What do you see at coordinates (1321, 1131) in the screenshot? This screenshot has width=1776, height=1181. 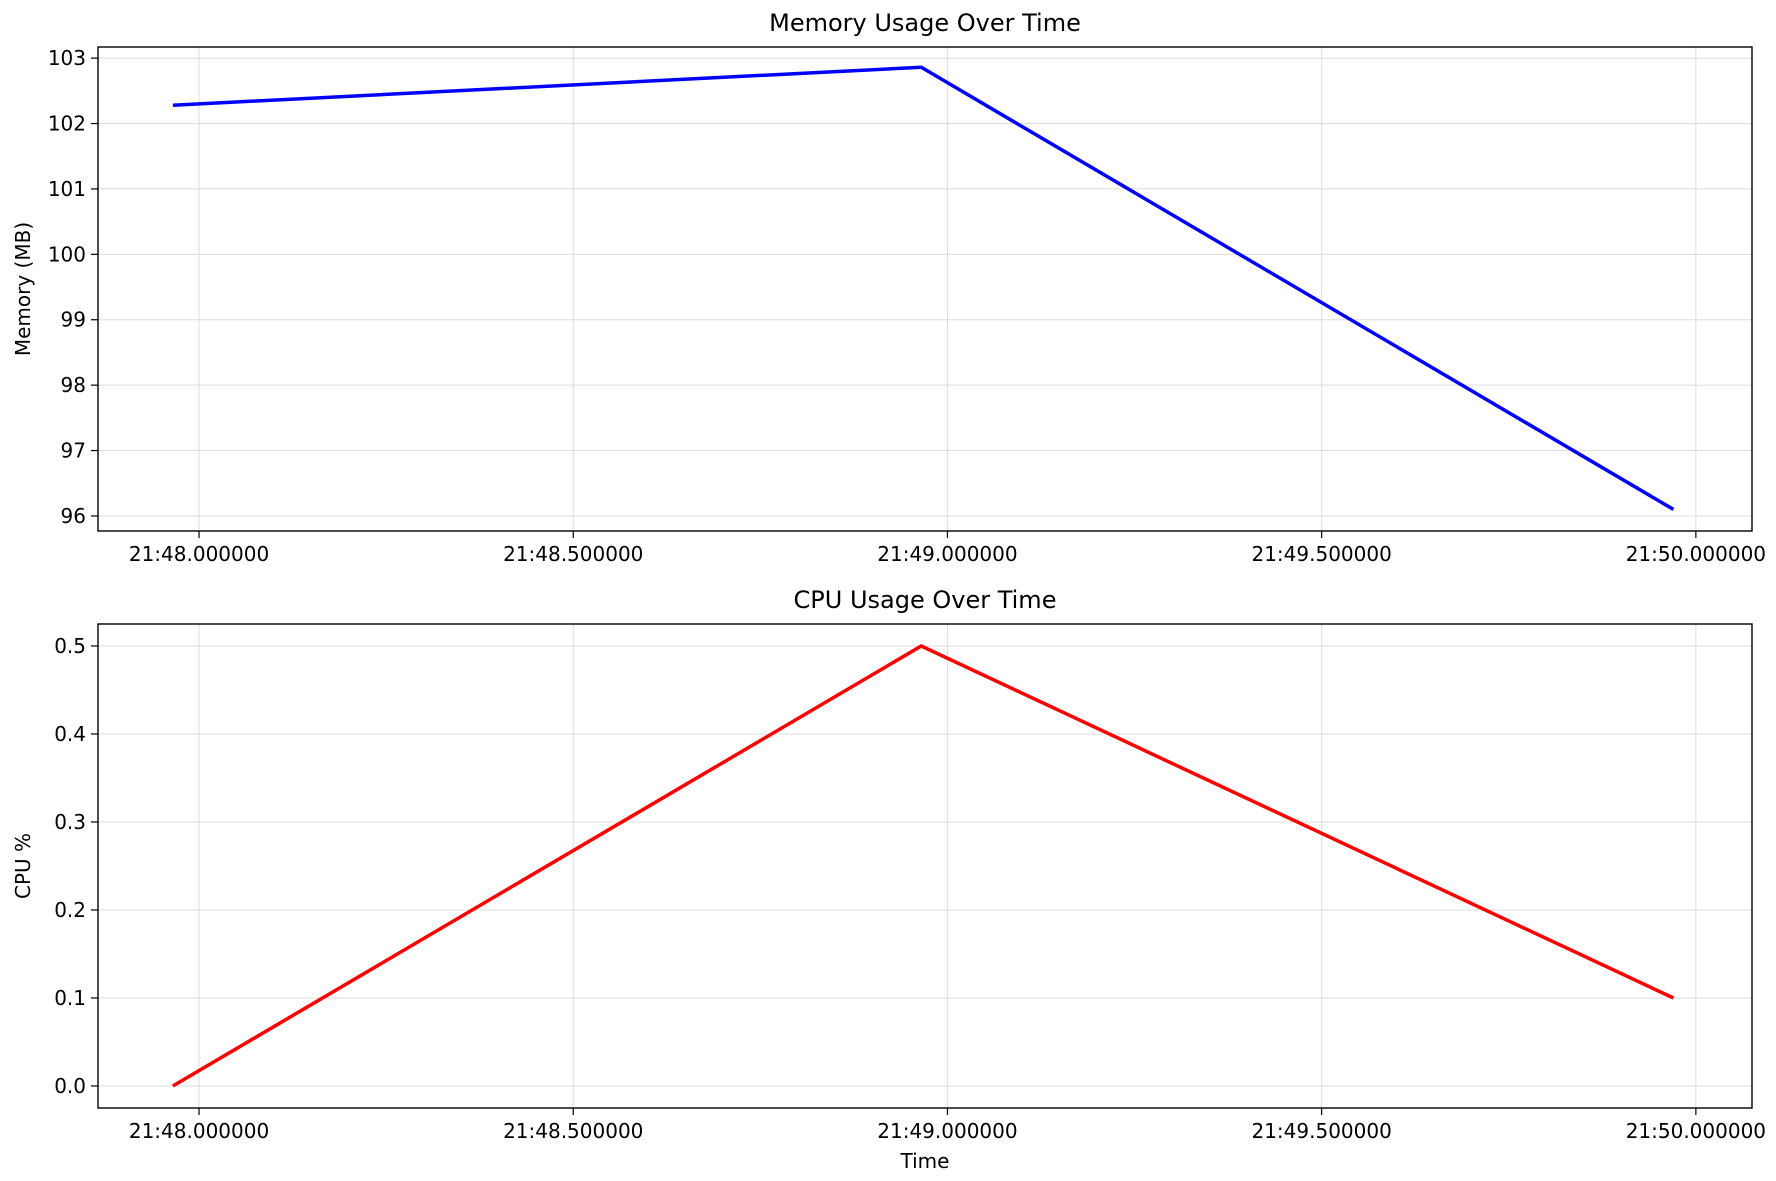 I see `cpu-x-tick-label: 21:49.500000` at bounding box center [1321, 1131].